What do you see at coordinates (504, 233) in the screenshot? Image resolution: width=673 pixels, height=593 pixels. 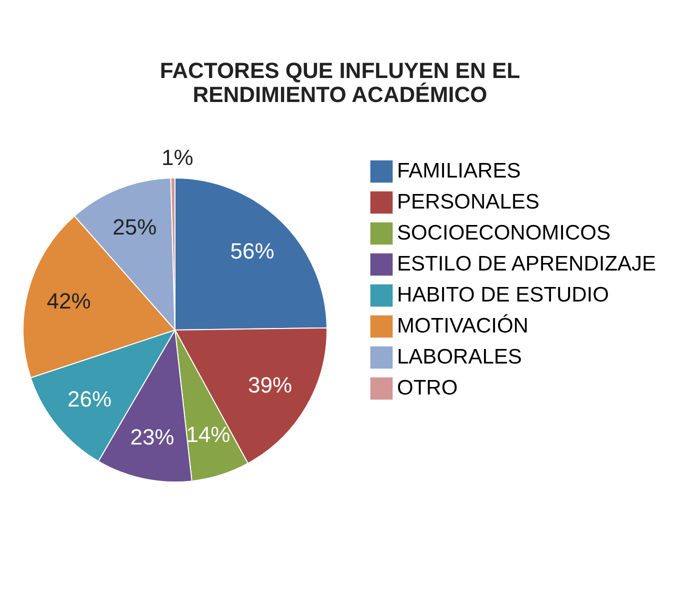 I see `legend-label: SOCIOECONOMICOS` at bounding box center [504, 233].